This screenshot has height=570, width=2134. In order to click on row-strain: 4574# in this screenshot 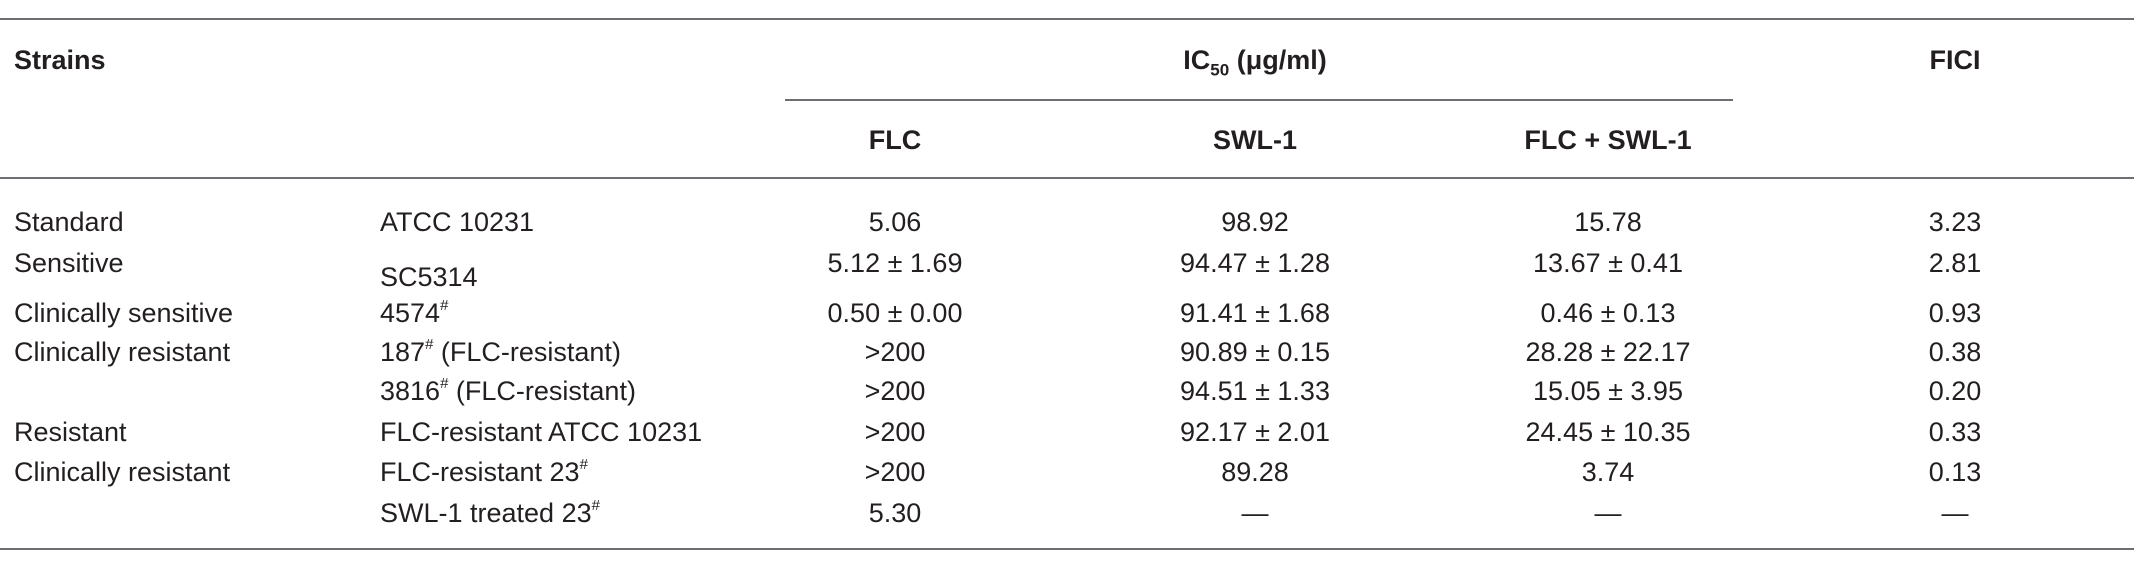, I will do `click(414, 313)`.